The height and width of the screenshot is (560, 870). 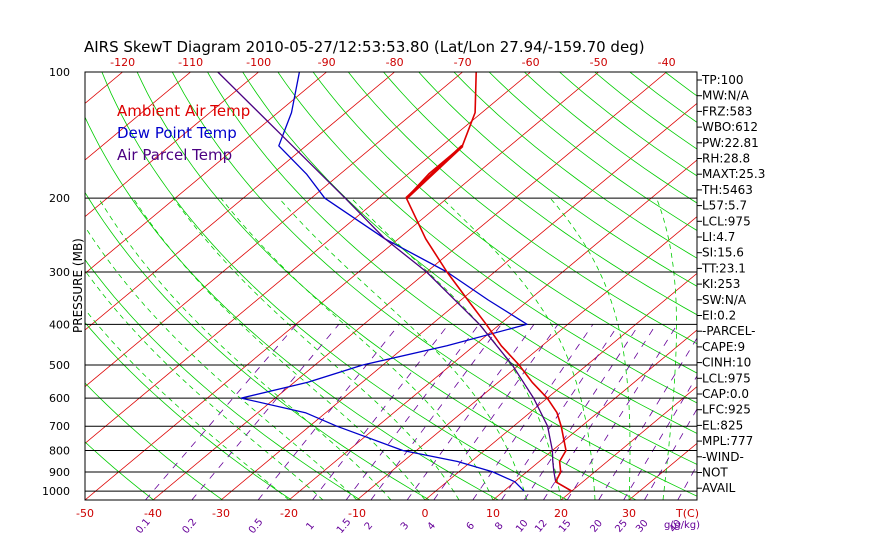 I want to click on bottom-temp-tick-label: 20, so click(x=561, y=513).